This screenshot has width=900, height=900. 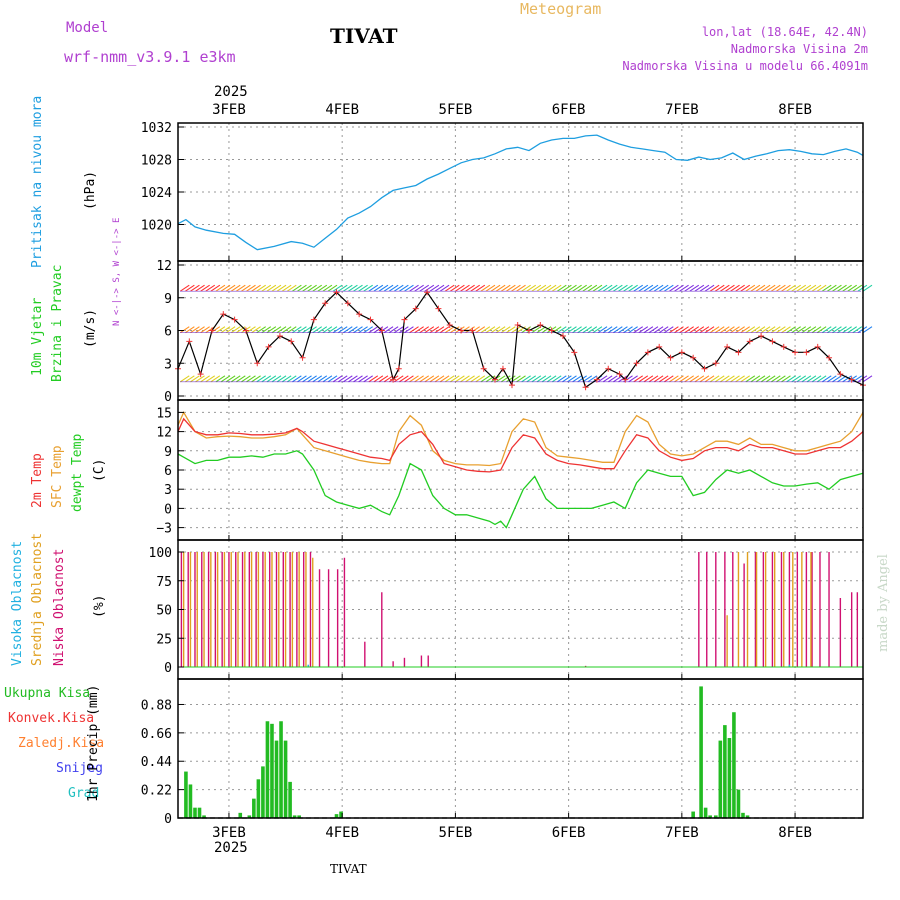 What do you see at coordinates (231, 92) in the screenshot?
I see `year-top: 2025` at bounding box center [231, 92].